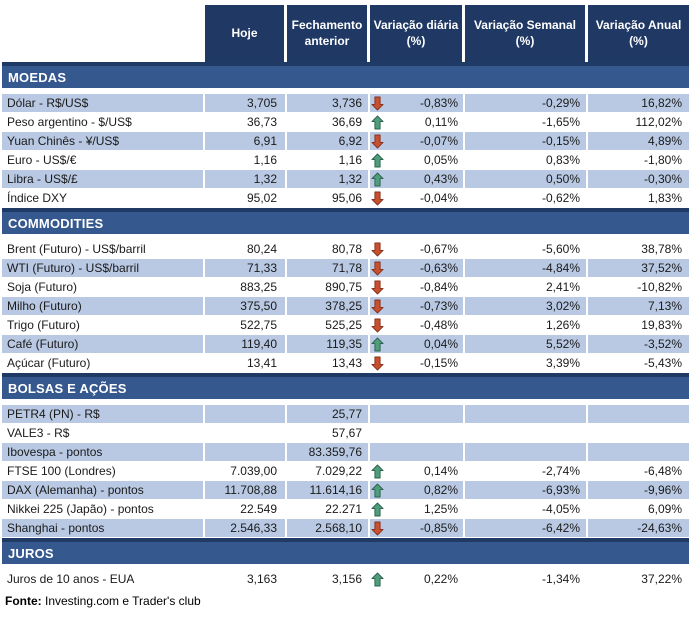 This screenshot has height=626, width=691. I want to click on variacao-semanal-value: -4,84%, so click(526, 268).